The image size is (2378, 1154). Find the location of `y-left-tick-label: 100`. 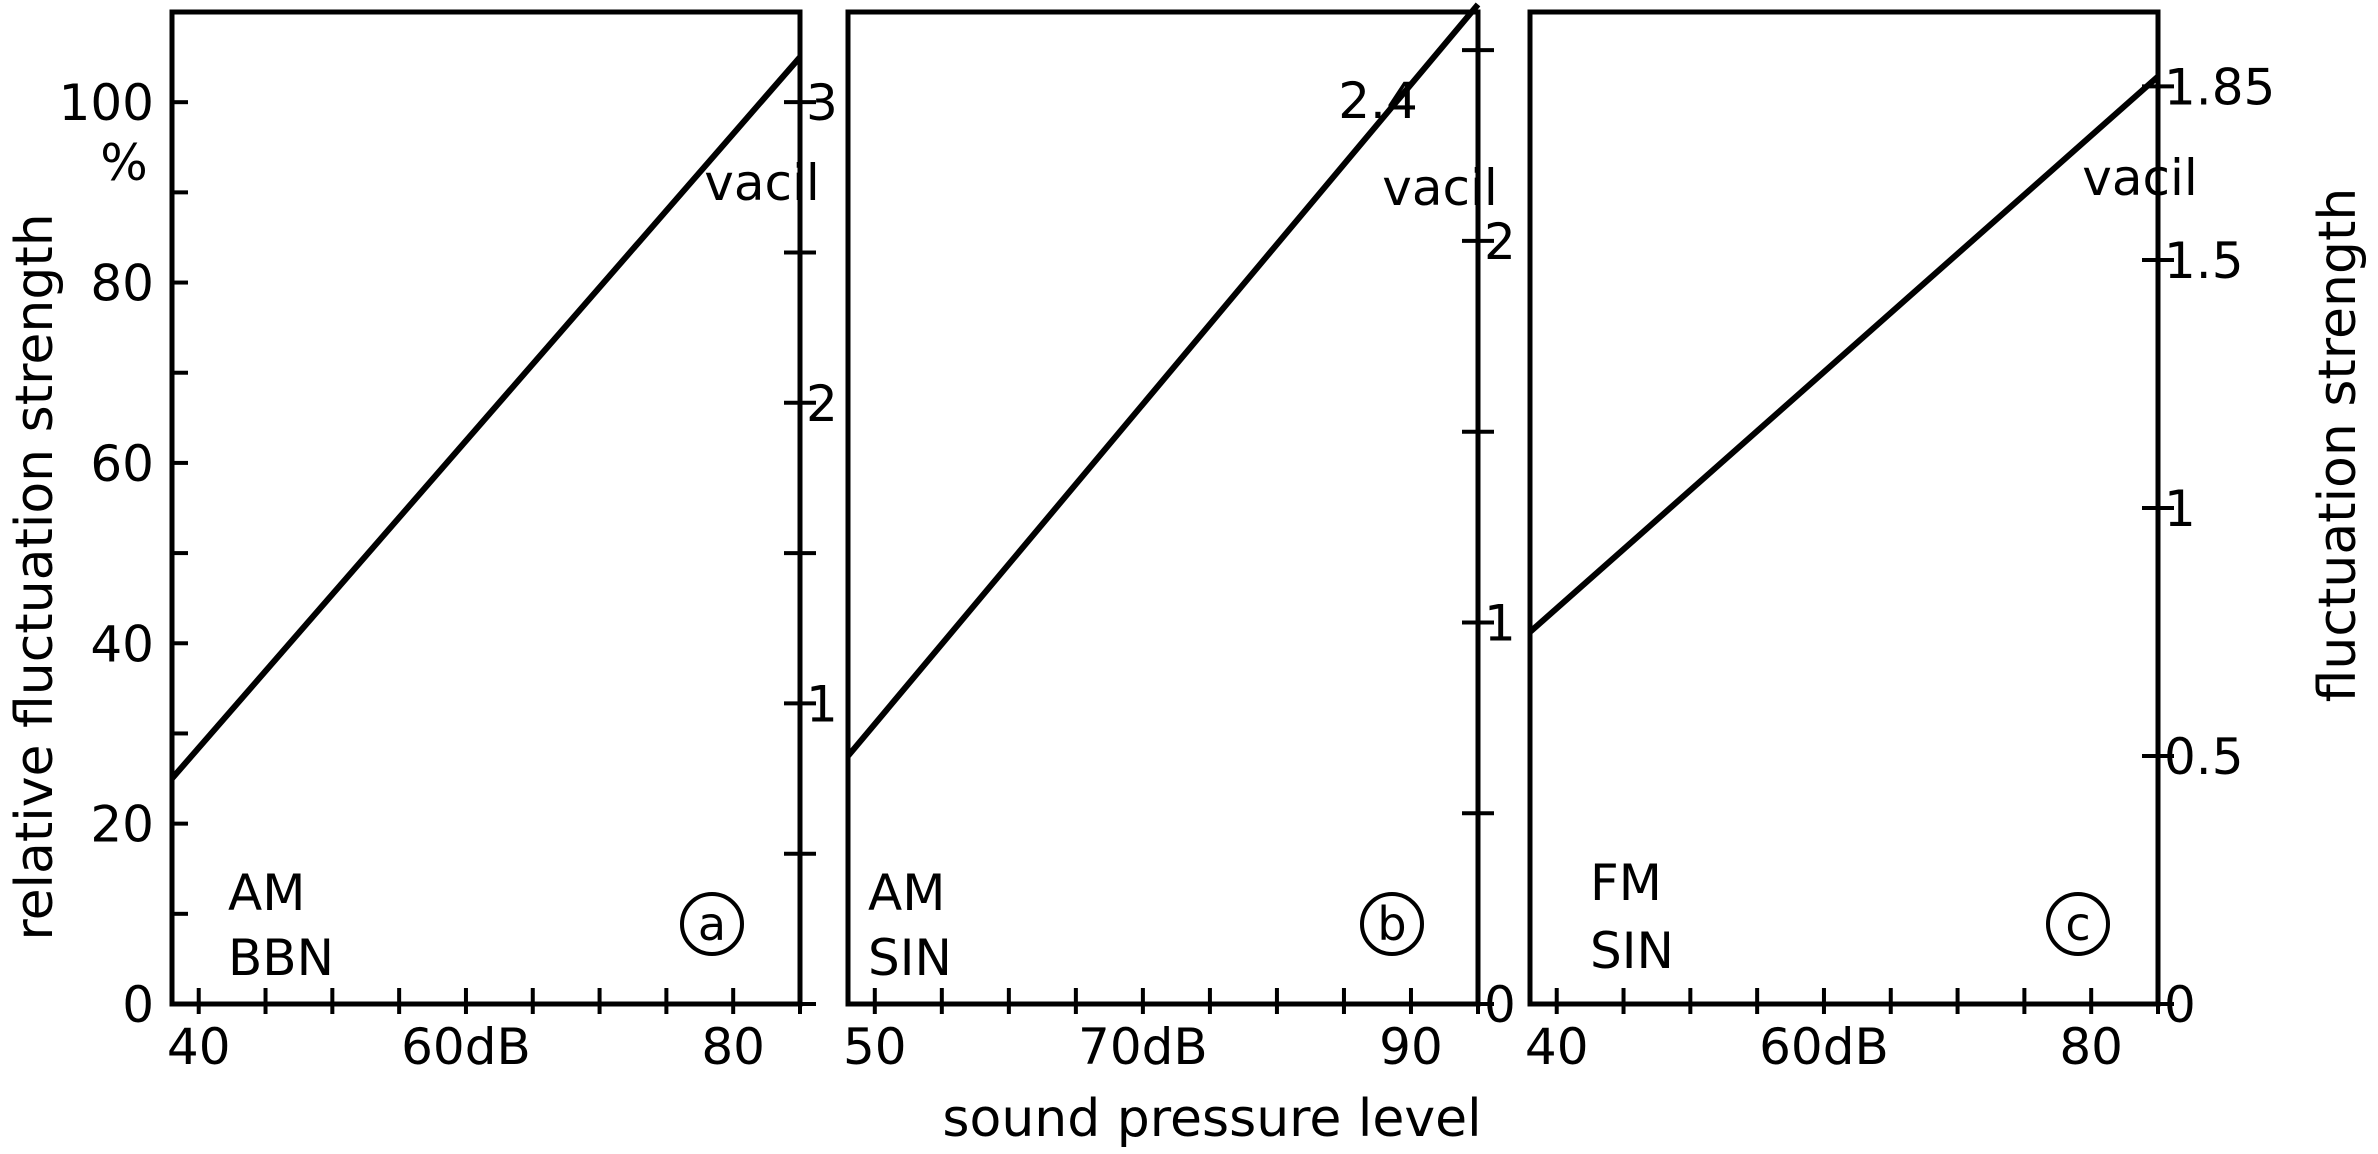

y-left-tick-label: 100 is located at coordinates (106, 103).